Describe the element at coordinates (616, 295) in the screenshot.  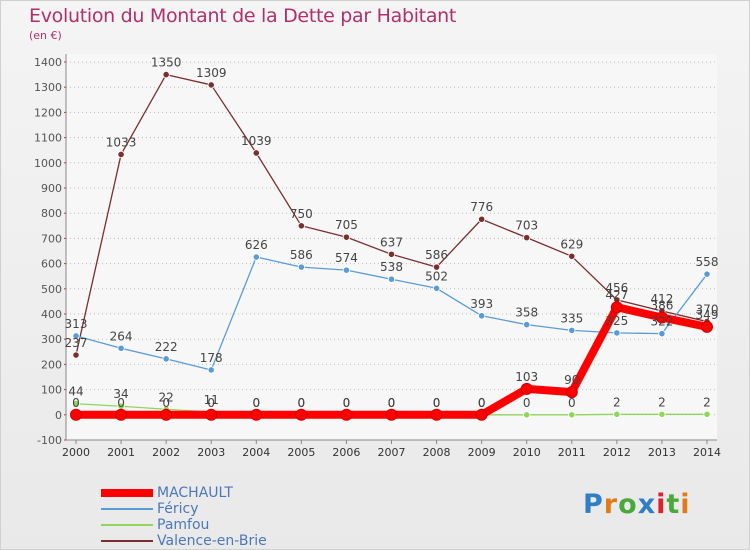
I see `data-label-machault-2012: 427` at that location.